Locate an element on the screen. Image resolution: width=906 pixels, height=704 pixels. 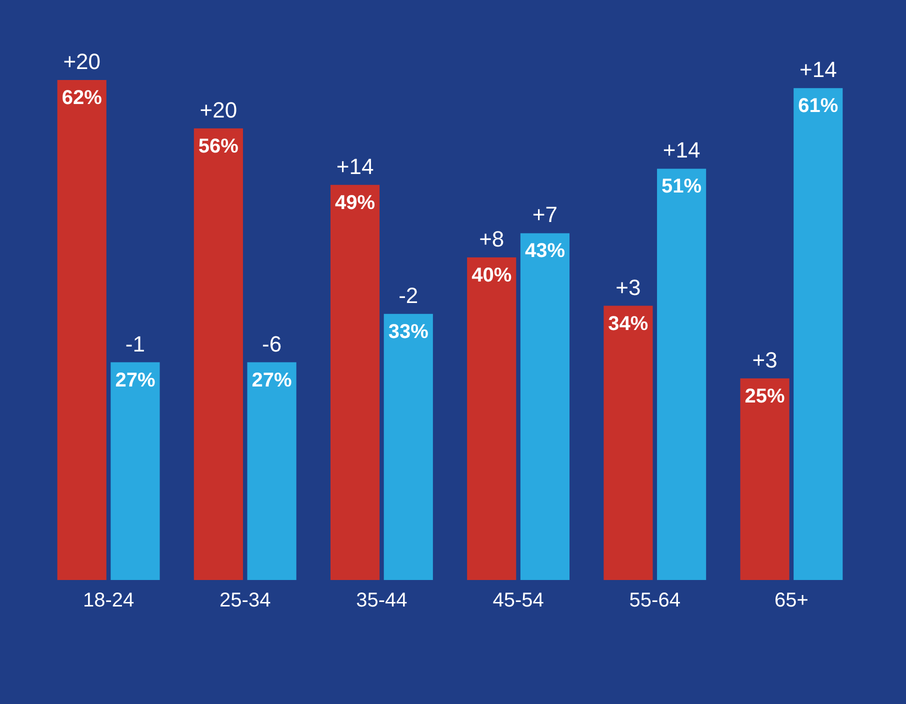
data-label: 34% is located at coordinates (628, 323).